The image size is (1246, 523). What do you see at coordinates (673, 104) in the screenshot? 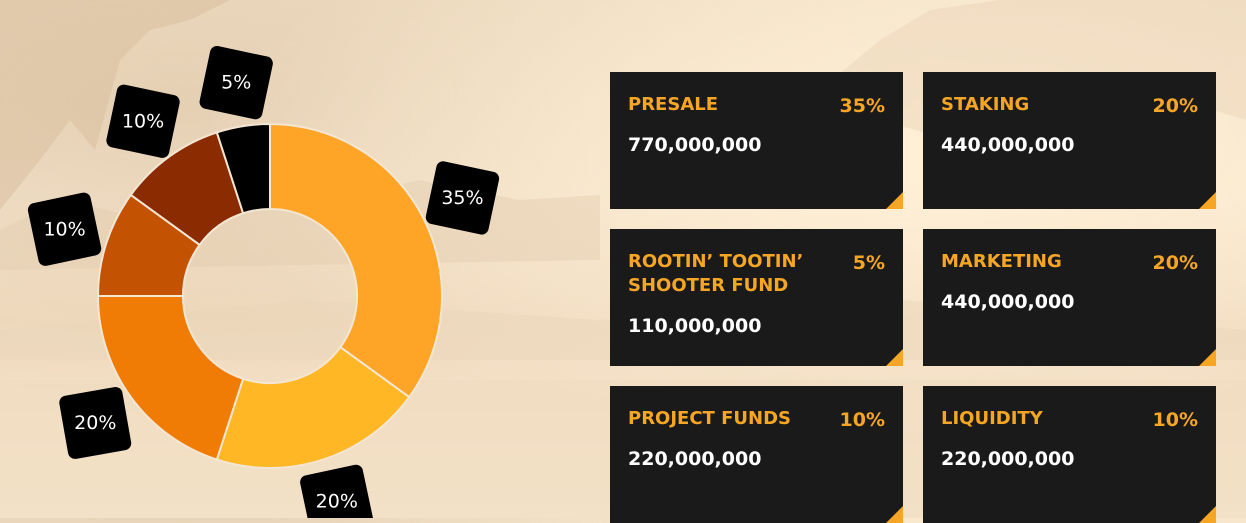
I see `card-name: PRESALE` at bounding box center [673, 104].